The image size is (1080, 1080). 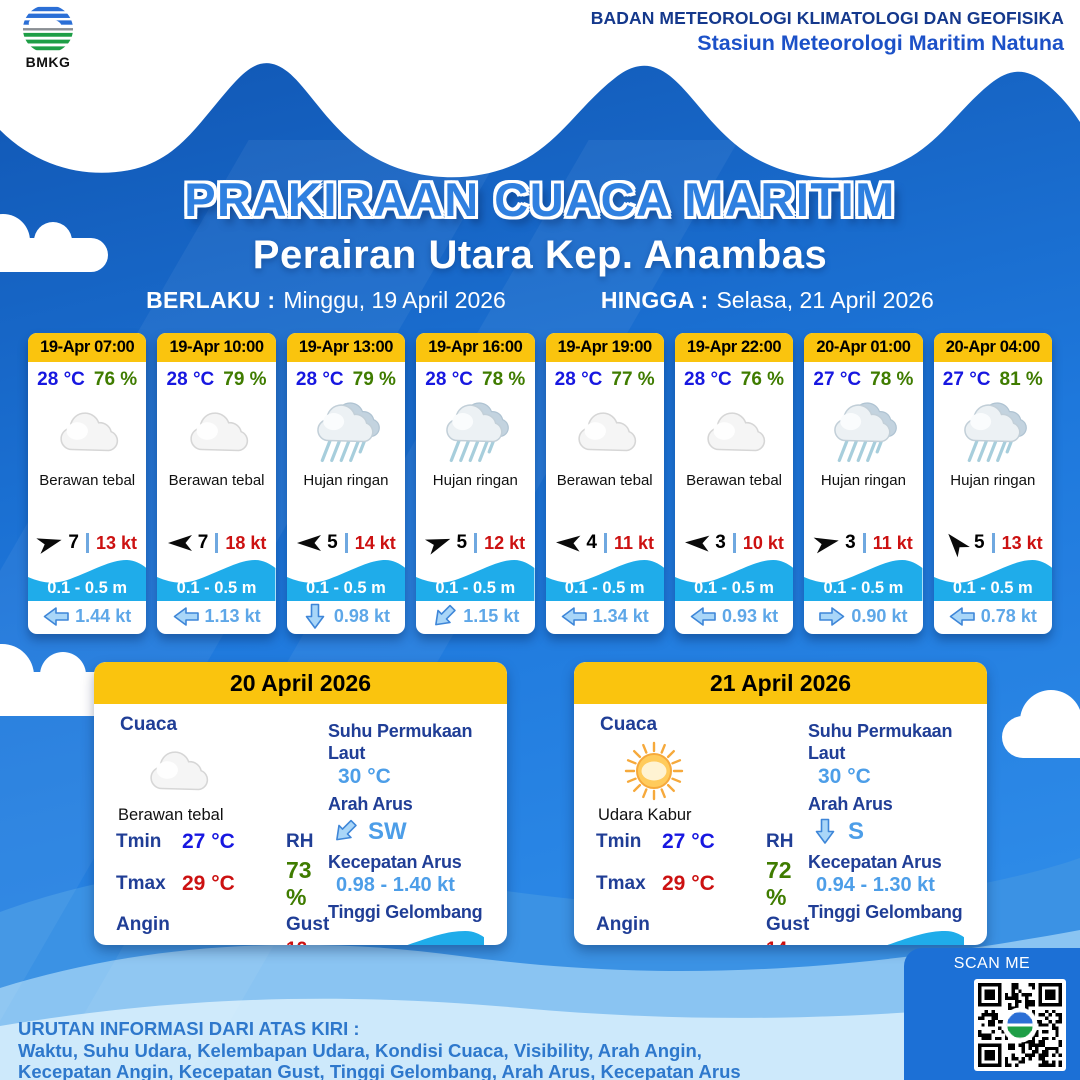 What do you see at coordinates (591, 542) in the screenshot?
I see `wind-speed: 4` at bounding box center [591, 542].